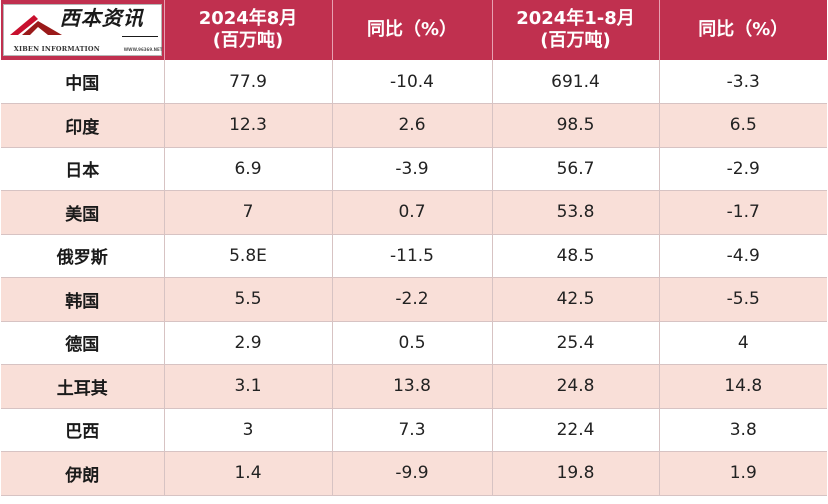 This screenshot has height=504, width=828. Describe the element at coordinates (139, 36) in the screenshot. I see `logo-underline` at that location.